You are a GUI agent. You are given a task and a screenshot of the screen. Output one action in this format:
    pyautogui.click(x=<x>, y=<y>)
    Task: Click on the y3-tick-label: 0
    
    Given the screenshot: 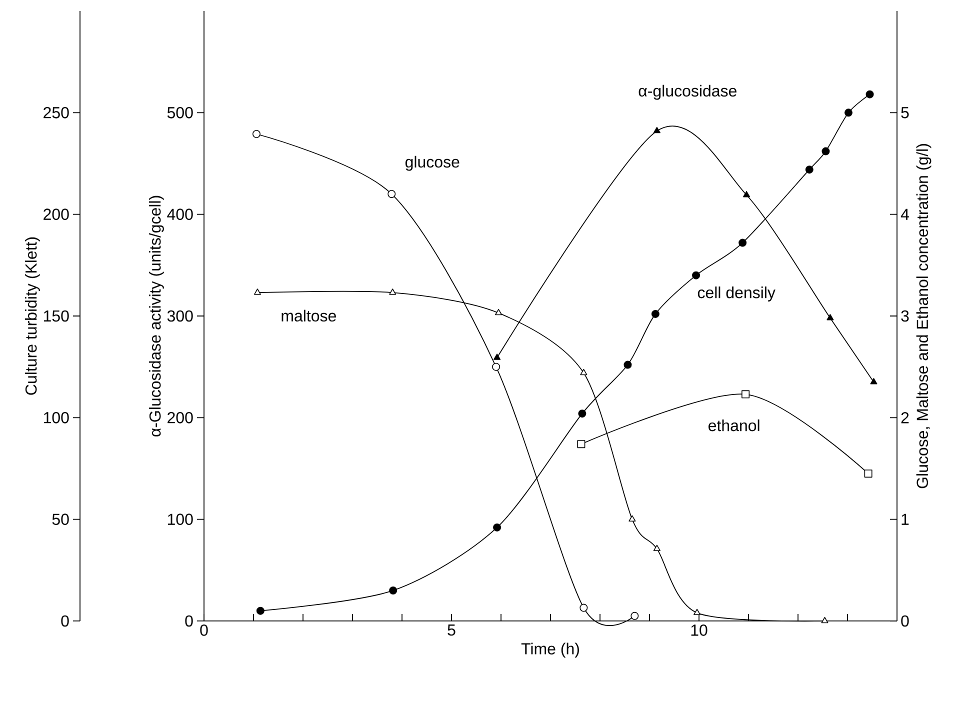 What is the action you would take?
    pyautogui.click(x=65, y=621)
    